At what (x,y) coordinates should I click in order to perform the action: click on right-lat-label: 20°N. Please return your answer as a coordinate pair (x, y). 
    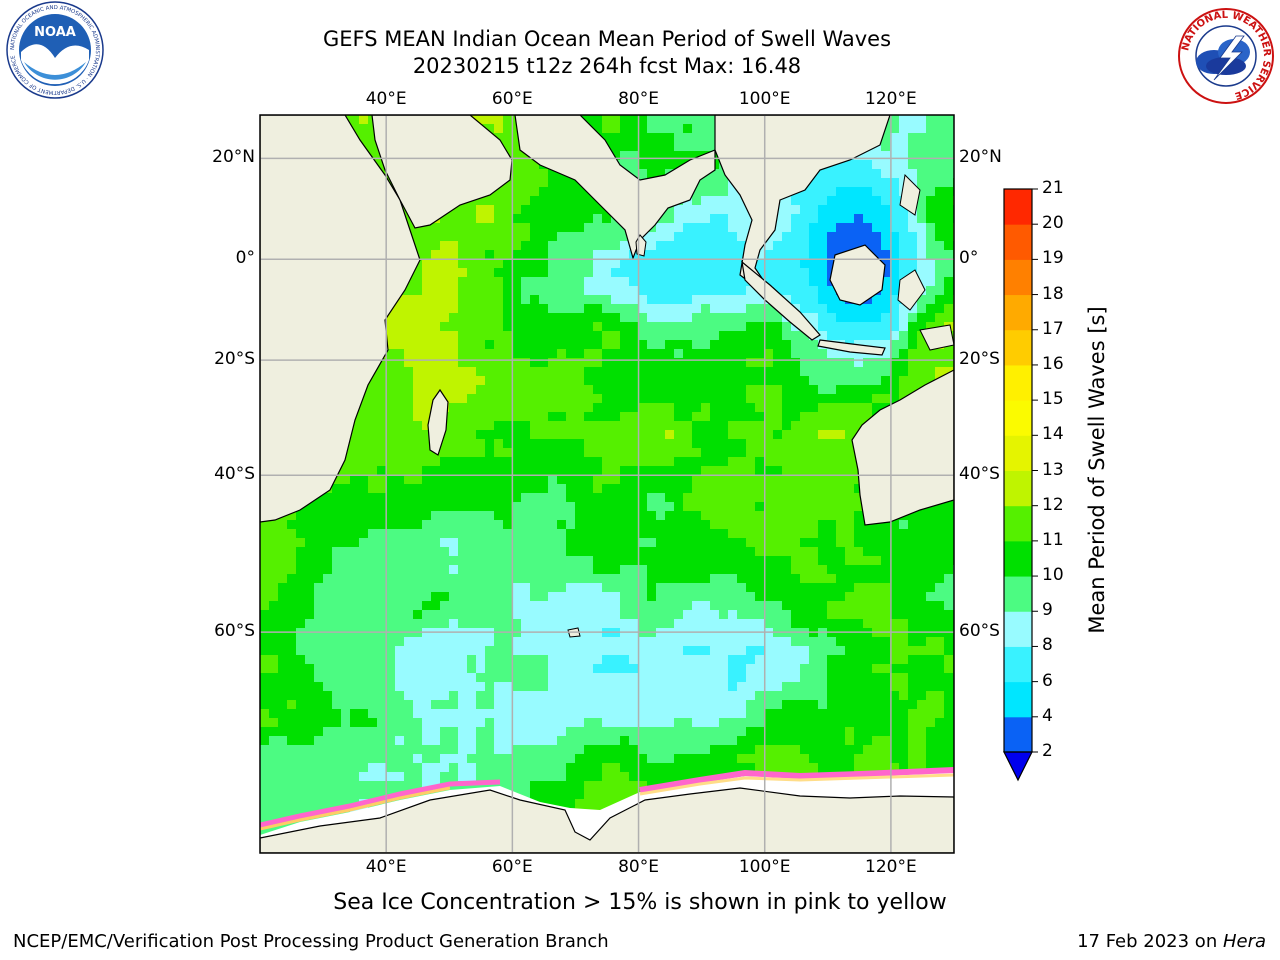
    Looking at the image, I should click on (980, 157).